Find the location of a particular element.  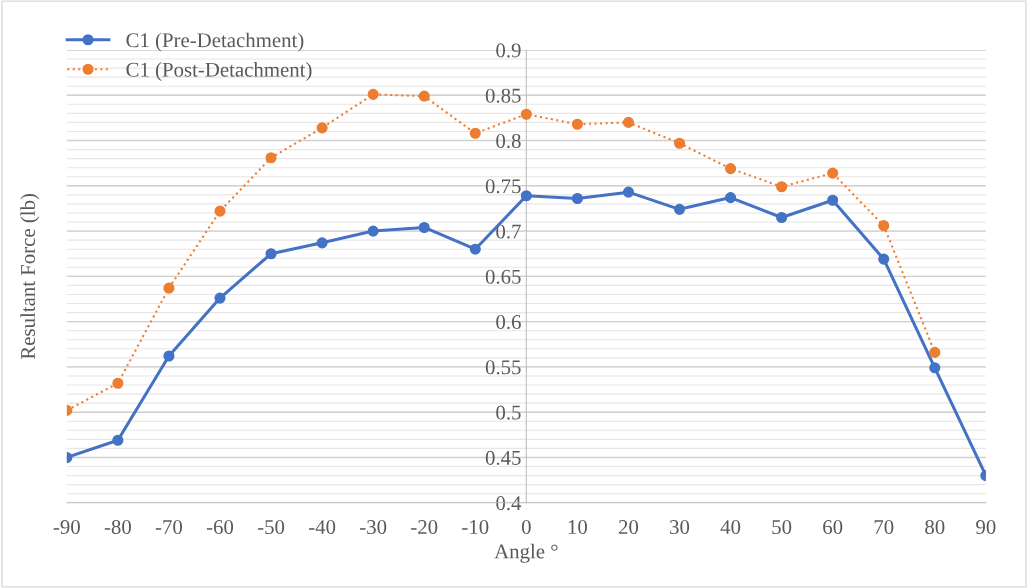

y-tick-label: 0.75 is located at coordinates (503, 186).